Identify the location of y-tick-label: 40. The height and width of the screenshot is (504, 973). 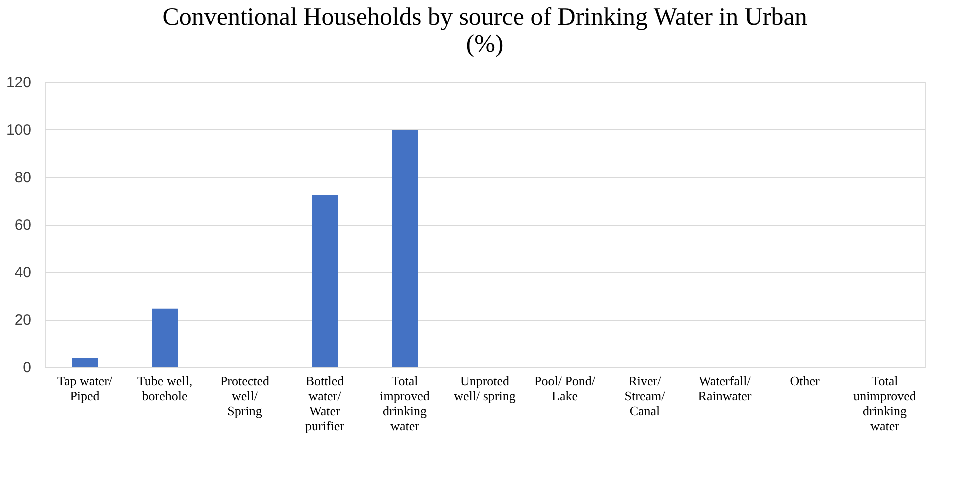
(23, 273).